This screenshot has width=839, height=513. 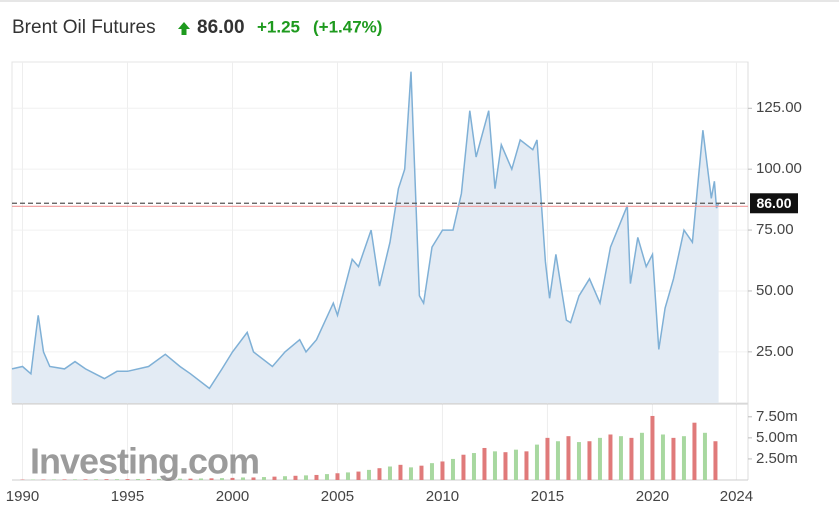 I want to click on y-tick-label: 100.00, so click(x=779, y=168).